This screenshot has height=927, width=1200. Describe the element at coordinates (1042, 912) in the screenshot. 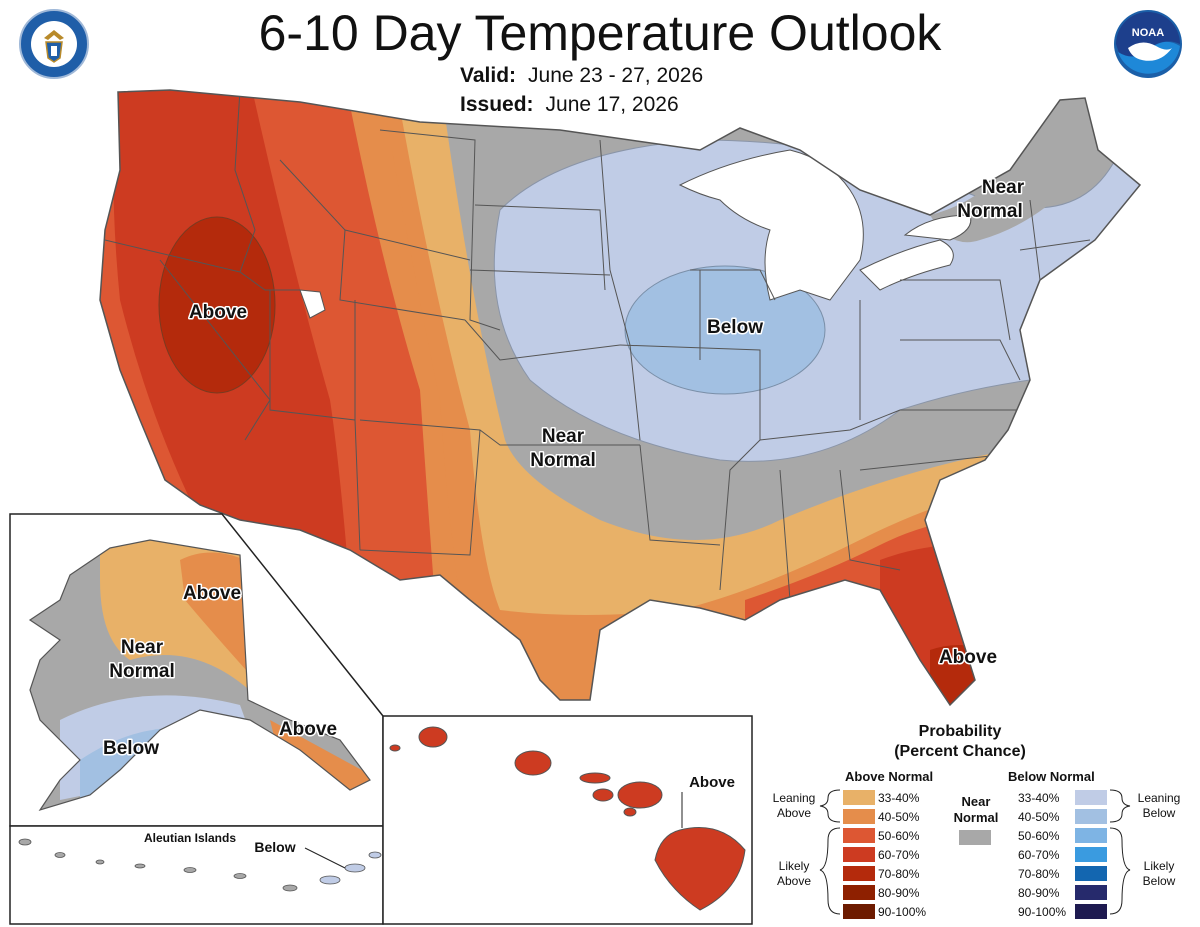

I see `below-range-label-6: 90-100%` at that location.